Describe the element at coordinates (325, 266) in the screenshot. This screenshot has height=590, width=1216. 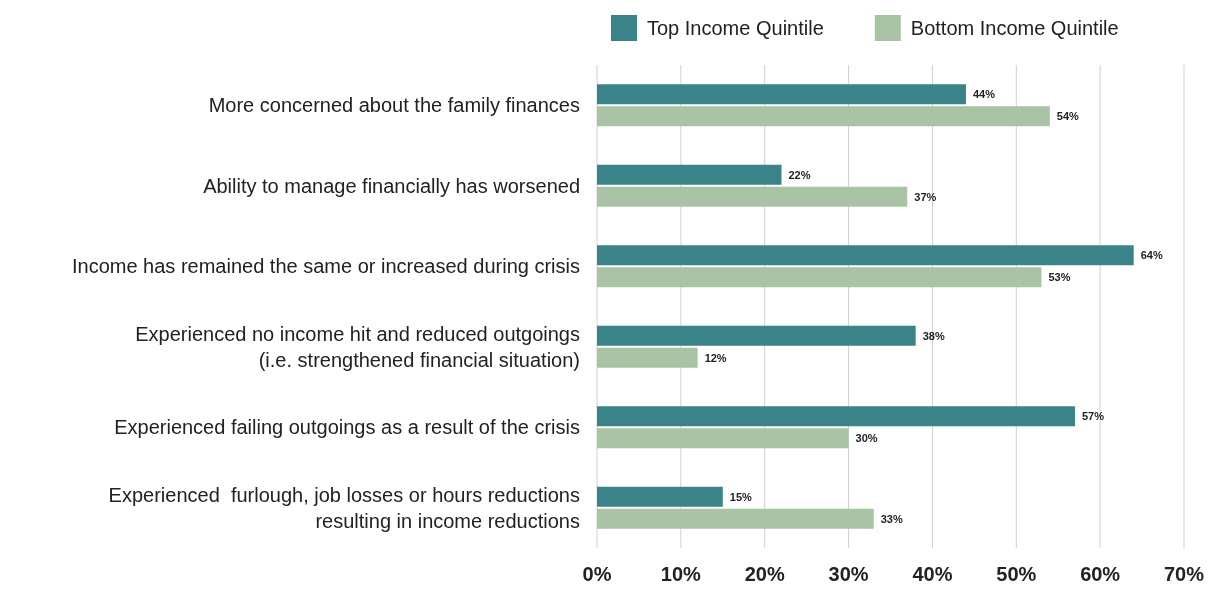
I see `y-tick-label: Income has remained the same or increased during crisis` at that location.